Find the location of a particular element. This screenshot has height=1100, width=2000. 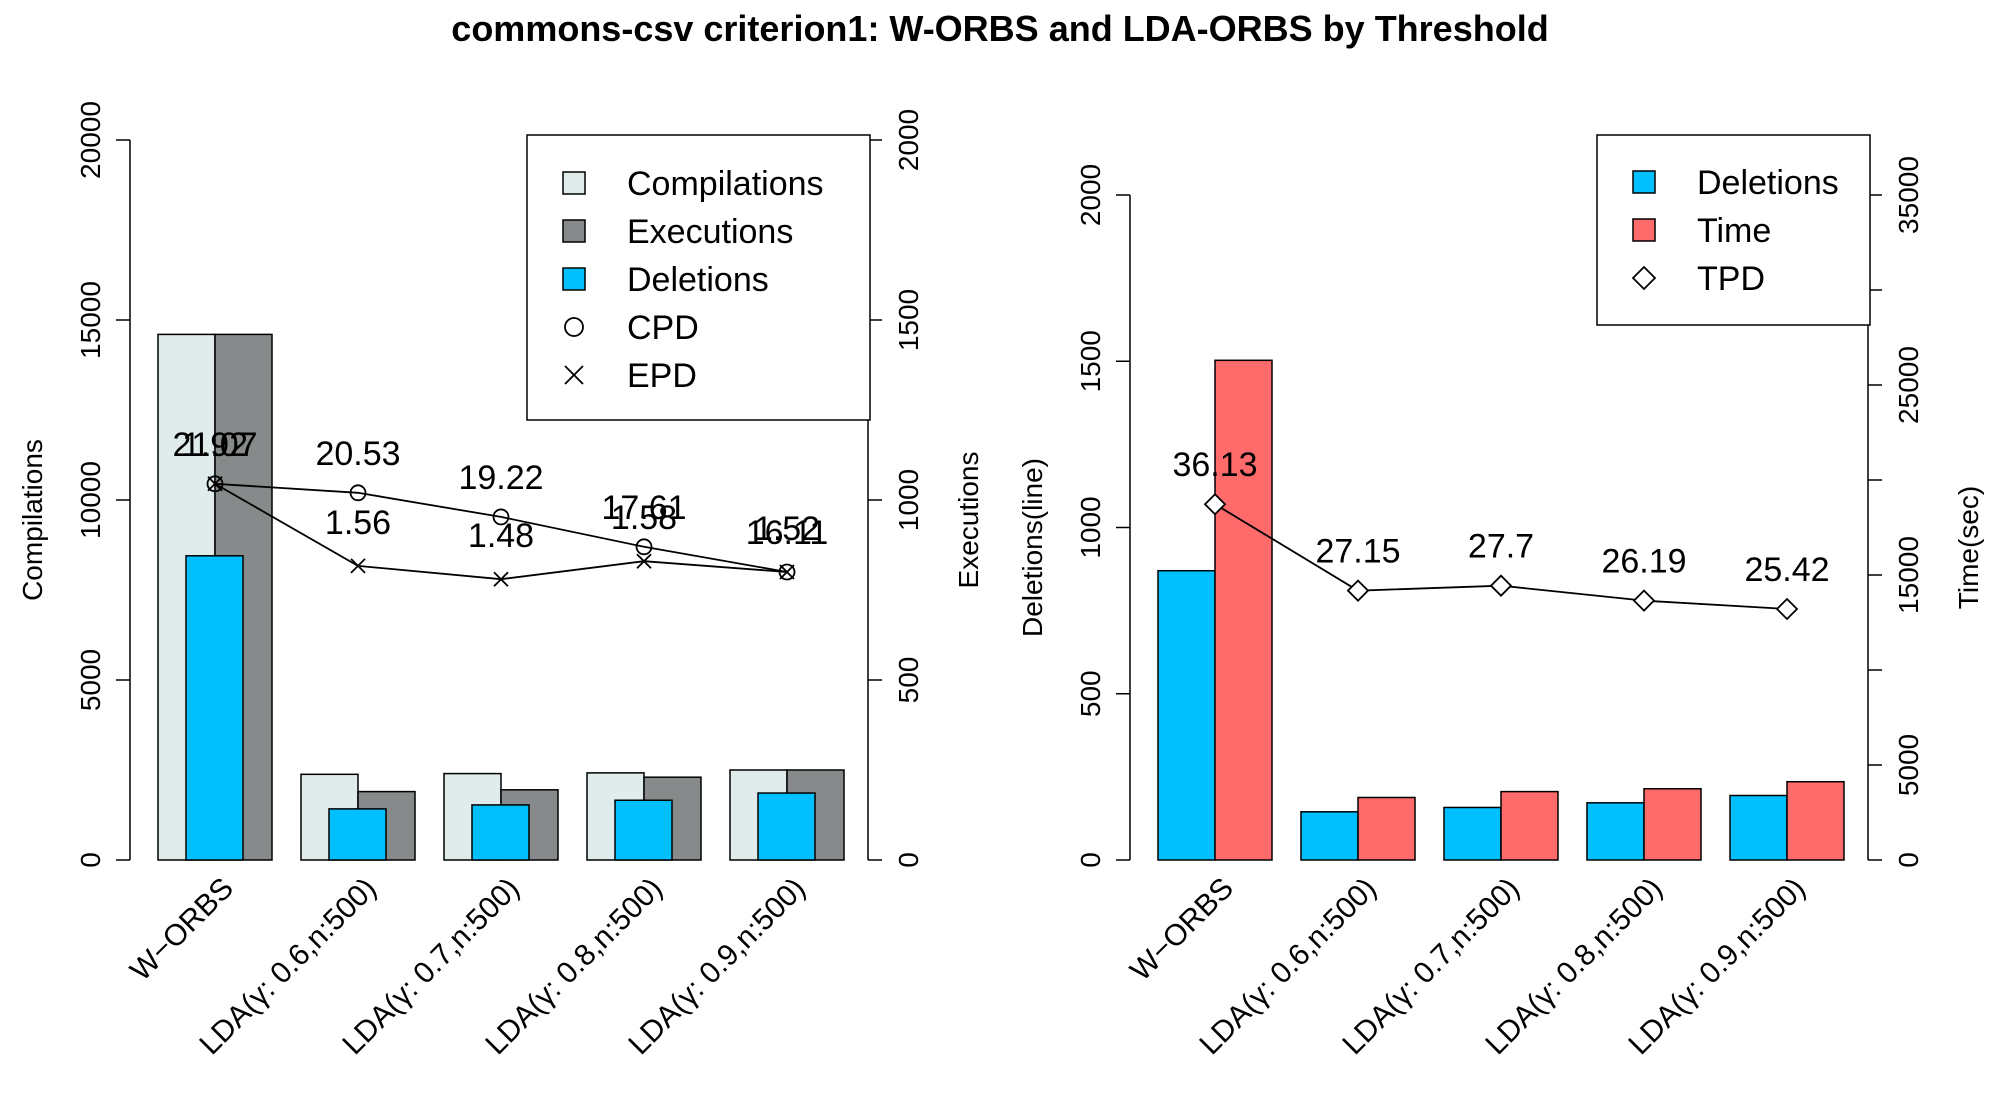

legend: Compilations Executions Deletions CPD EPD is located at coordinates (698, 277).